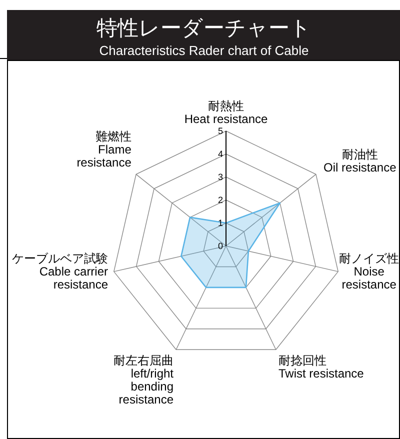 Image resolution: width=400 pixels, height=439 pixels. I want to click on y-tick-label: 0, so click(220, 246).